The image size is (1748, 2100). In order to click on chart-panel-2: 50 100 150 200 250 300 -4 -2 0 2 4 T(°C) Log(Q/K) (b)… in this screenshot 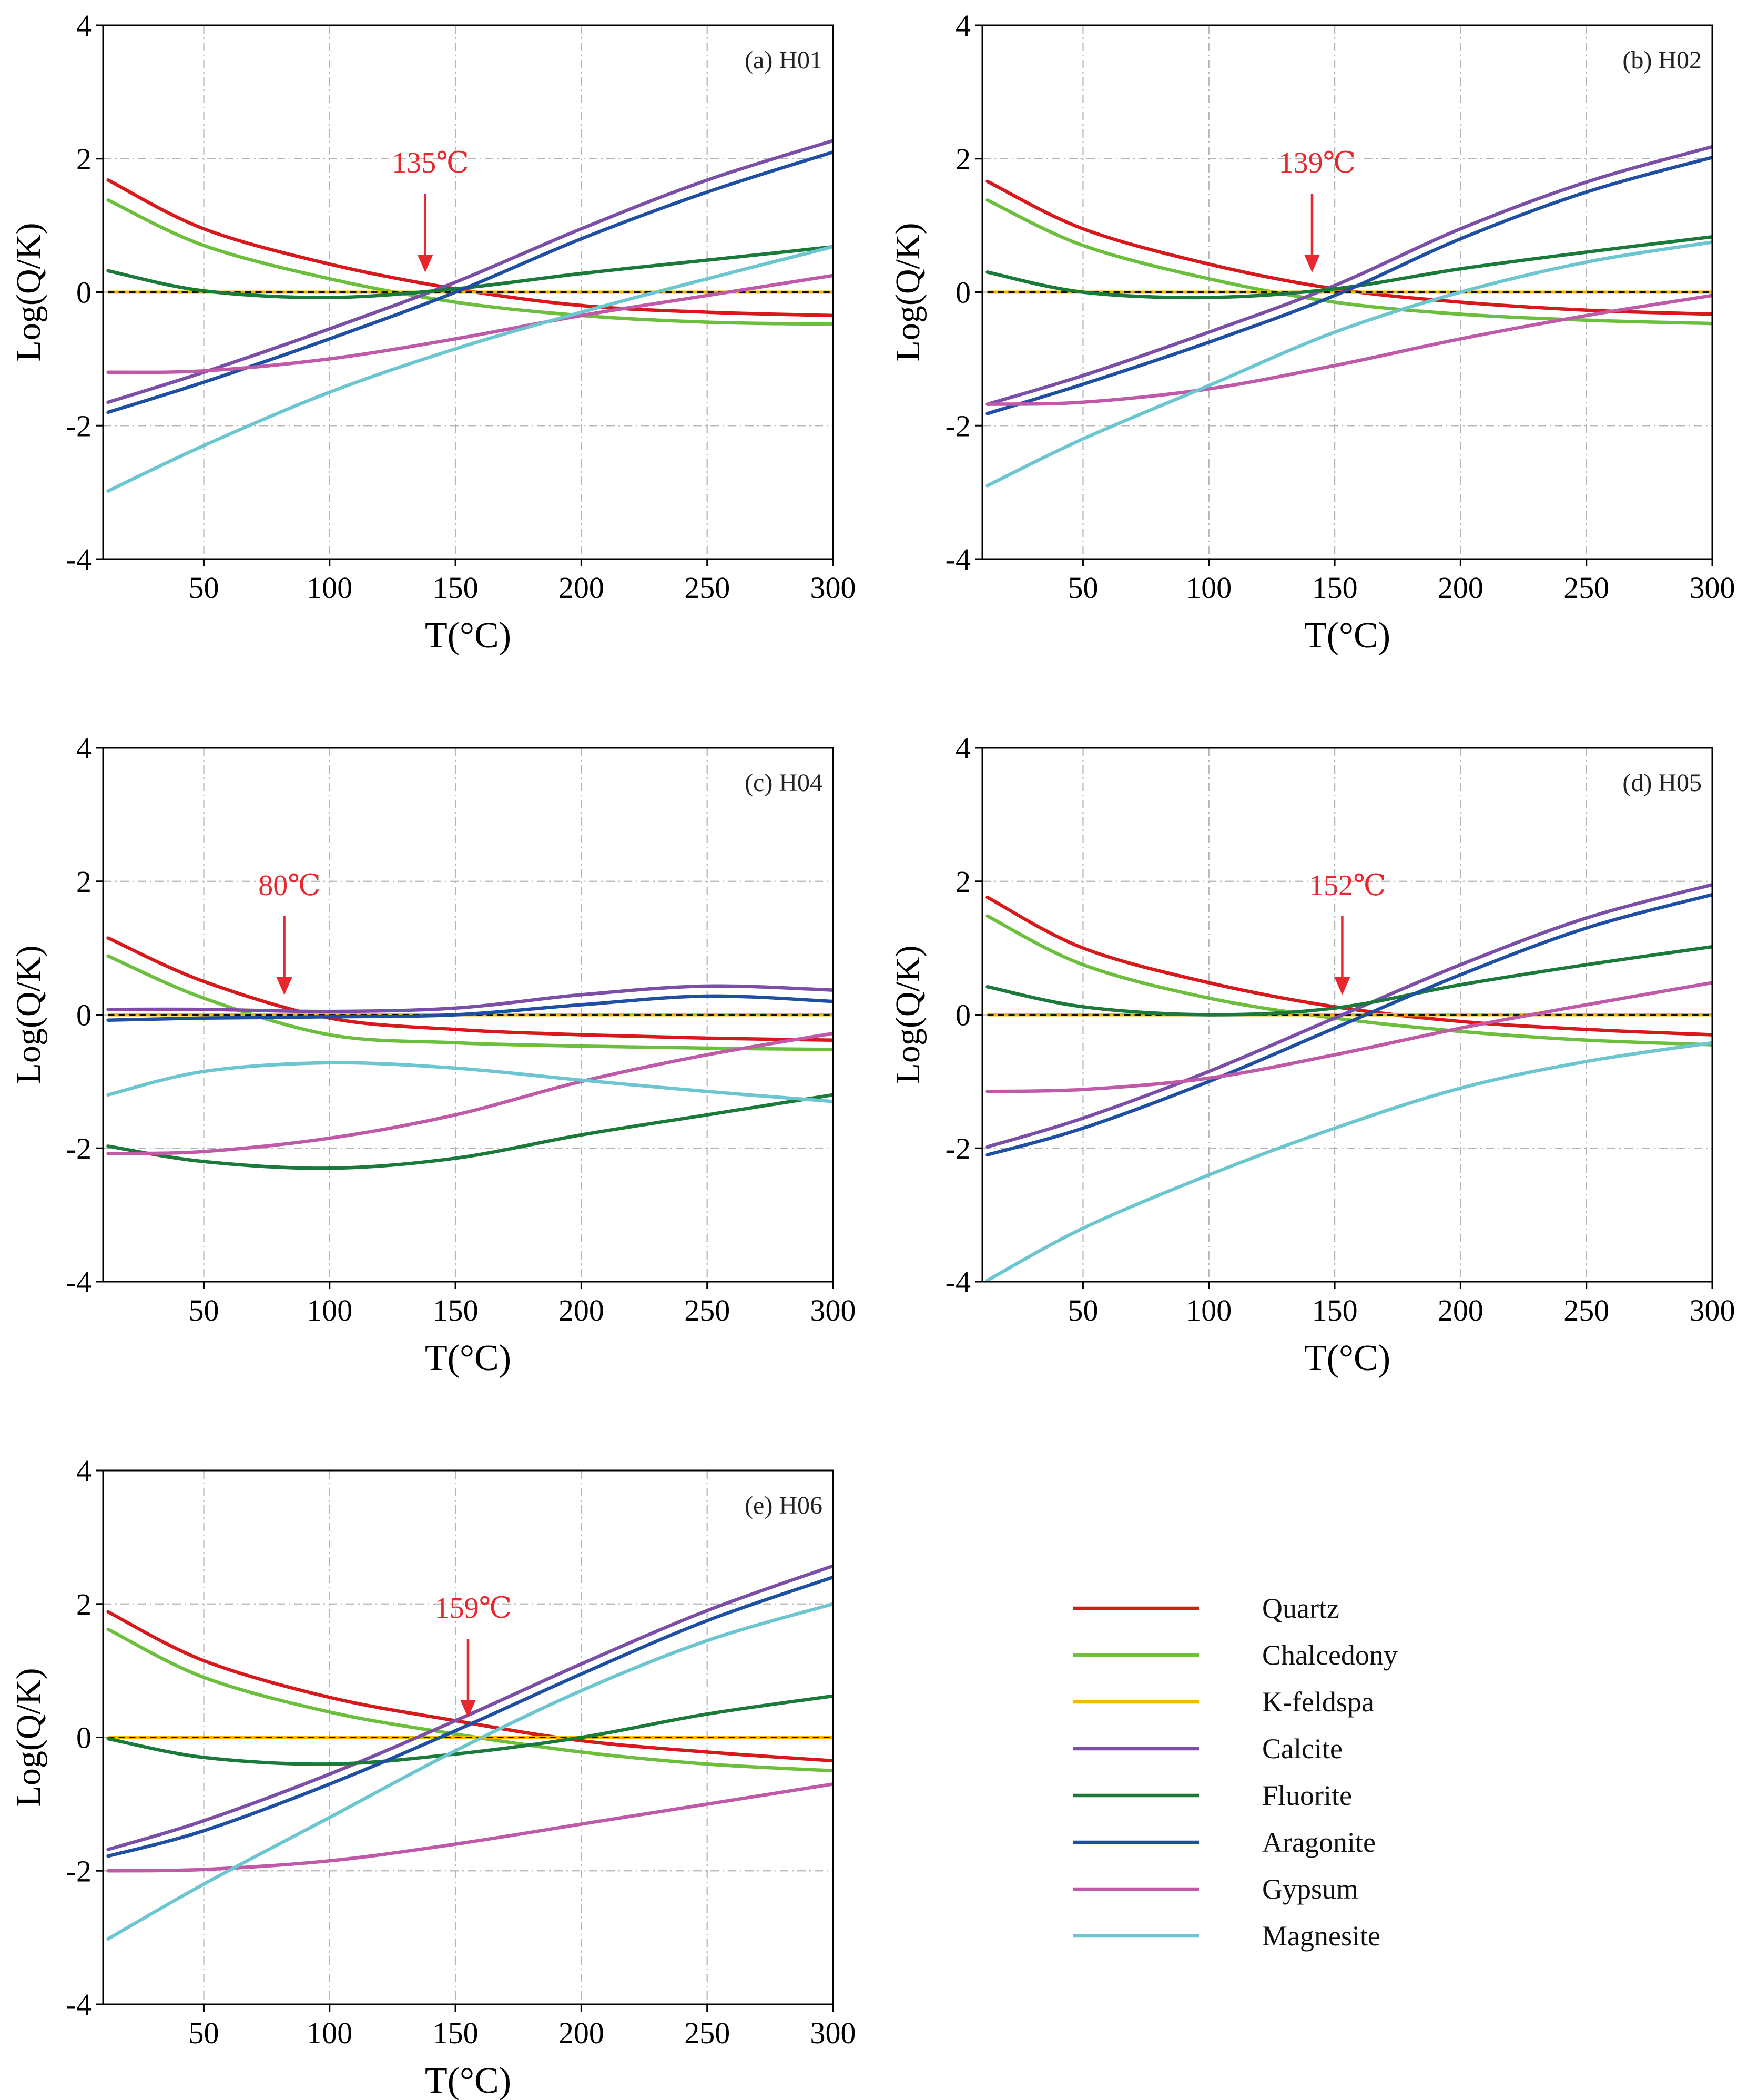, I will do `click(1312, 332)`.